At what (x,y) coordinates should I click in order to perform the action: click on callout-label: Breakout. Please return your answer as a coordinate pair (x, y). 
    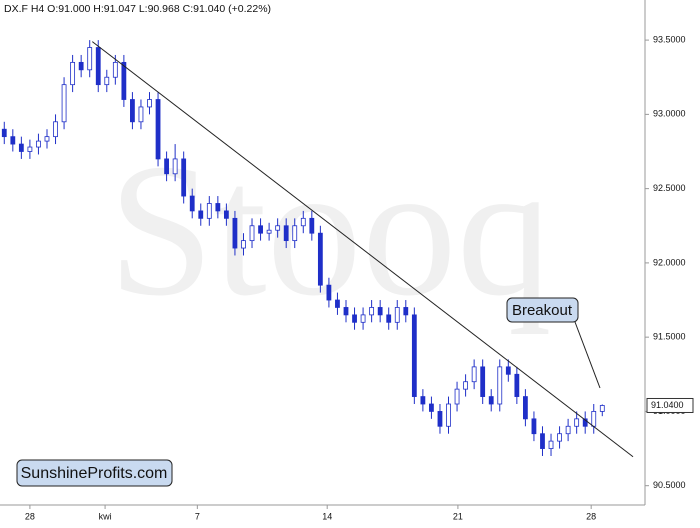
    Looking at the image, I should click on (542, 310).